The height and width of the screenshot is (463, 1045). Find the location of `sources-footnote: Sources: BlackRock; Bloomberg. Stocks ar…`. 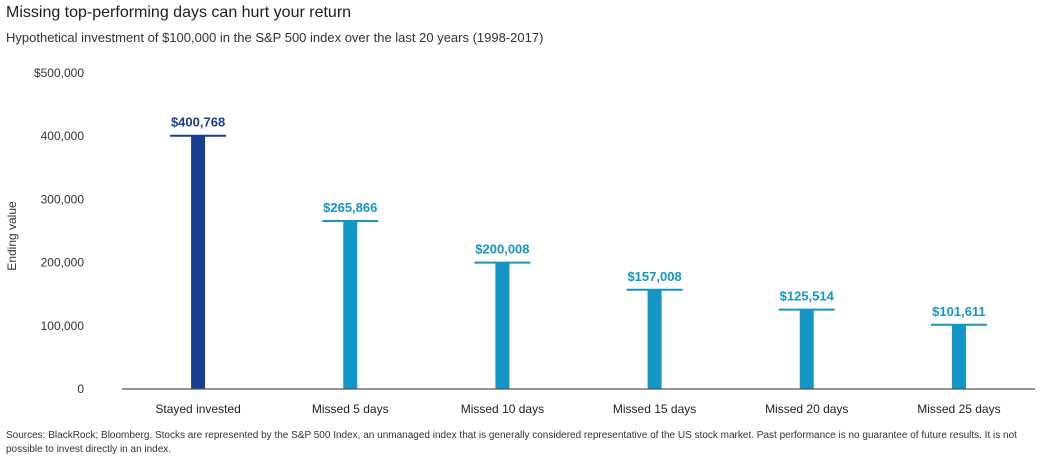

sources-footnote: Sources: BlackRock; Bloomberg. Stocks ar… is located at coordinates (511, 442).